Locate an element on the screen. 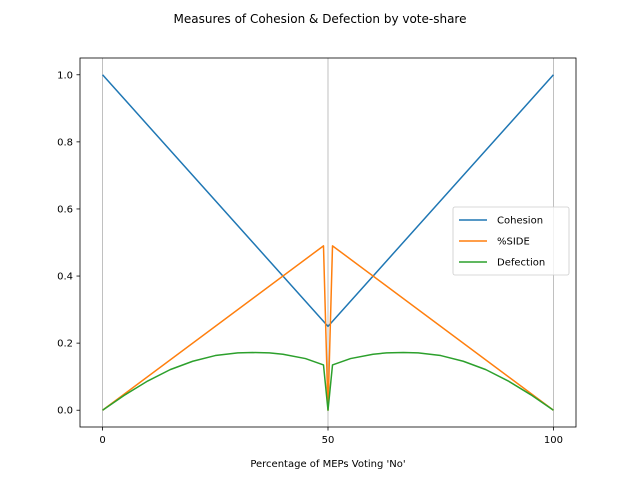 This screenshot has width=640, height=480. x-axis-label: Percentage of MEPs Voting 'No' is located at coordinates (327, 464).